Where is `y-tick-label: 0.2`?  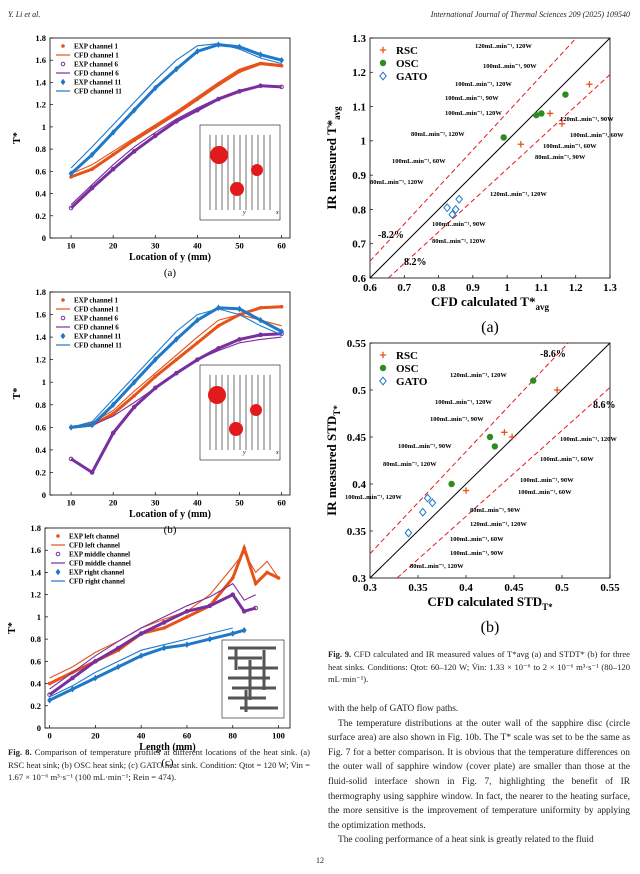
y-tick-label: 0.2 is located at coordinates (35, 706).